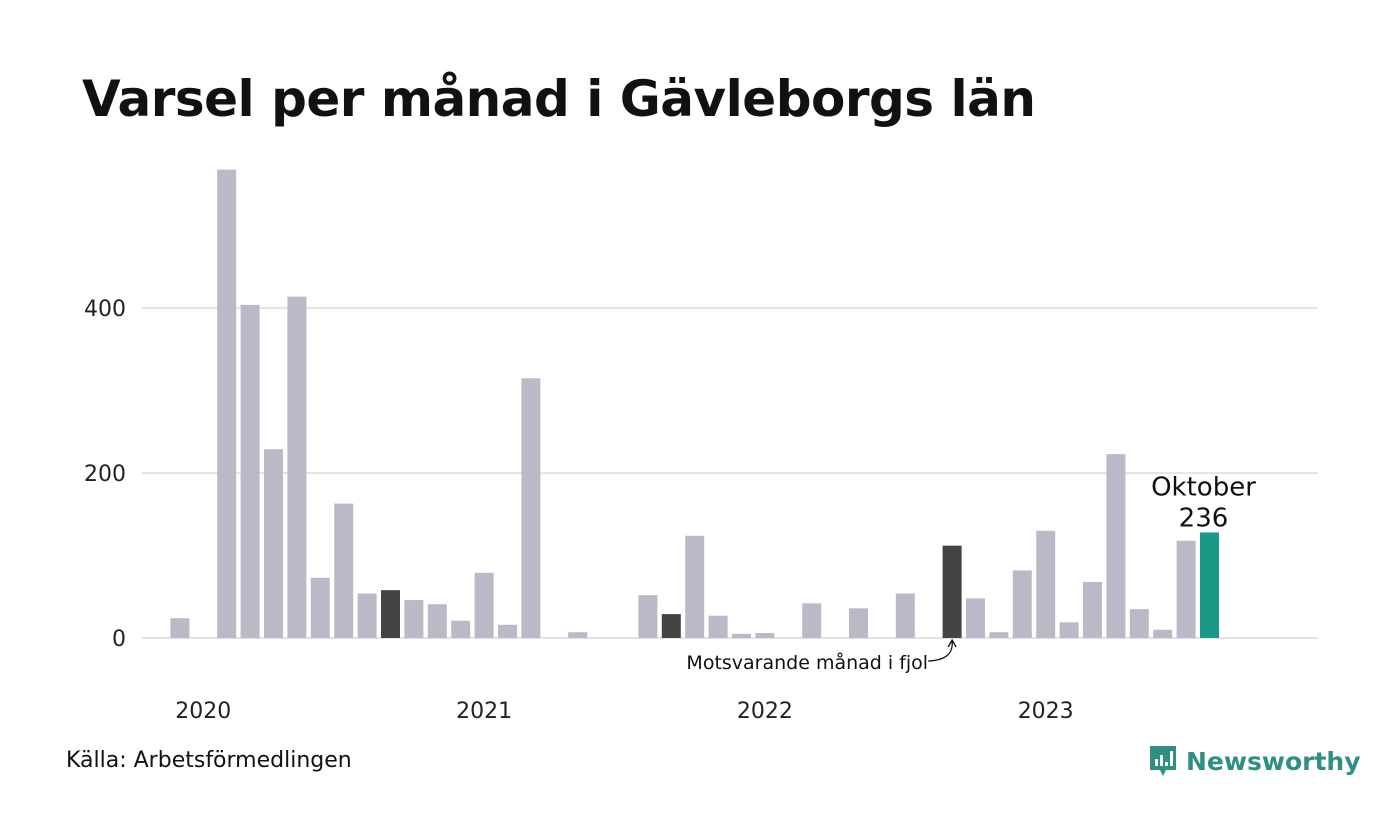 The image size is (1400, 840). Describe the element at coordinates (1204, 518) in the screenshot. I see `current-month-value: 236` at that location.